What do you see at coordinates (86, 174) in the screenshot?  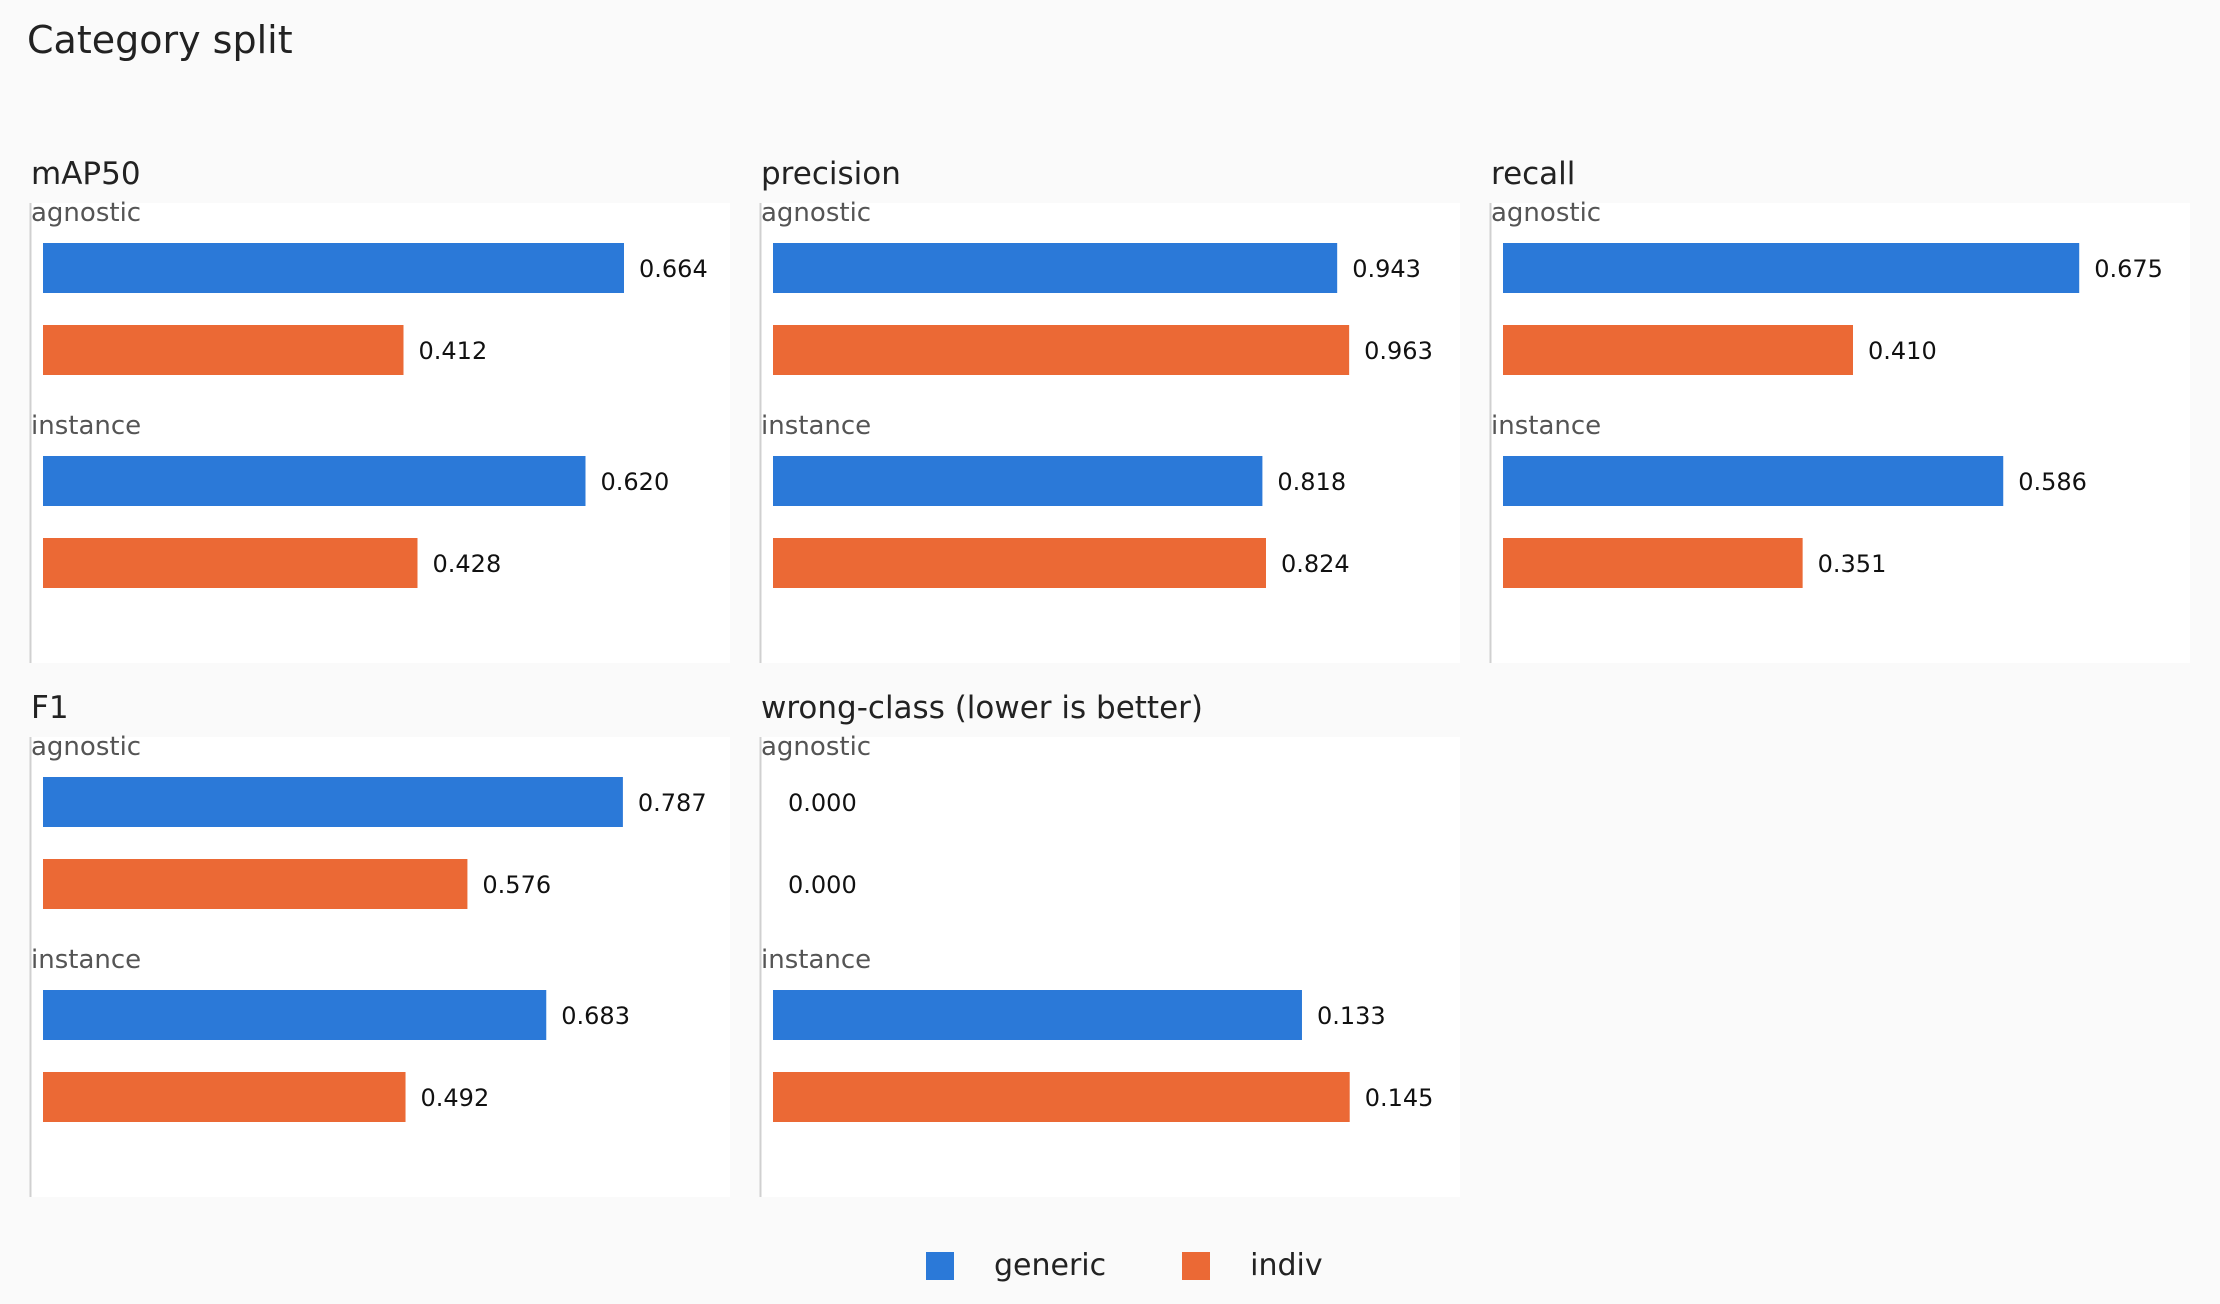 I see `panel-title-map50: mAP50` at bounding box center [86, 174].